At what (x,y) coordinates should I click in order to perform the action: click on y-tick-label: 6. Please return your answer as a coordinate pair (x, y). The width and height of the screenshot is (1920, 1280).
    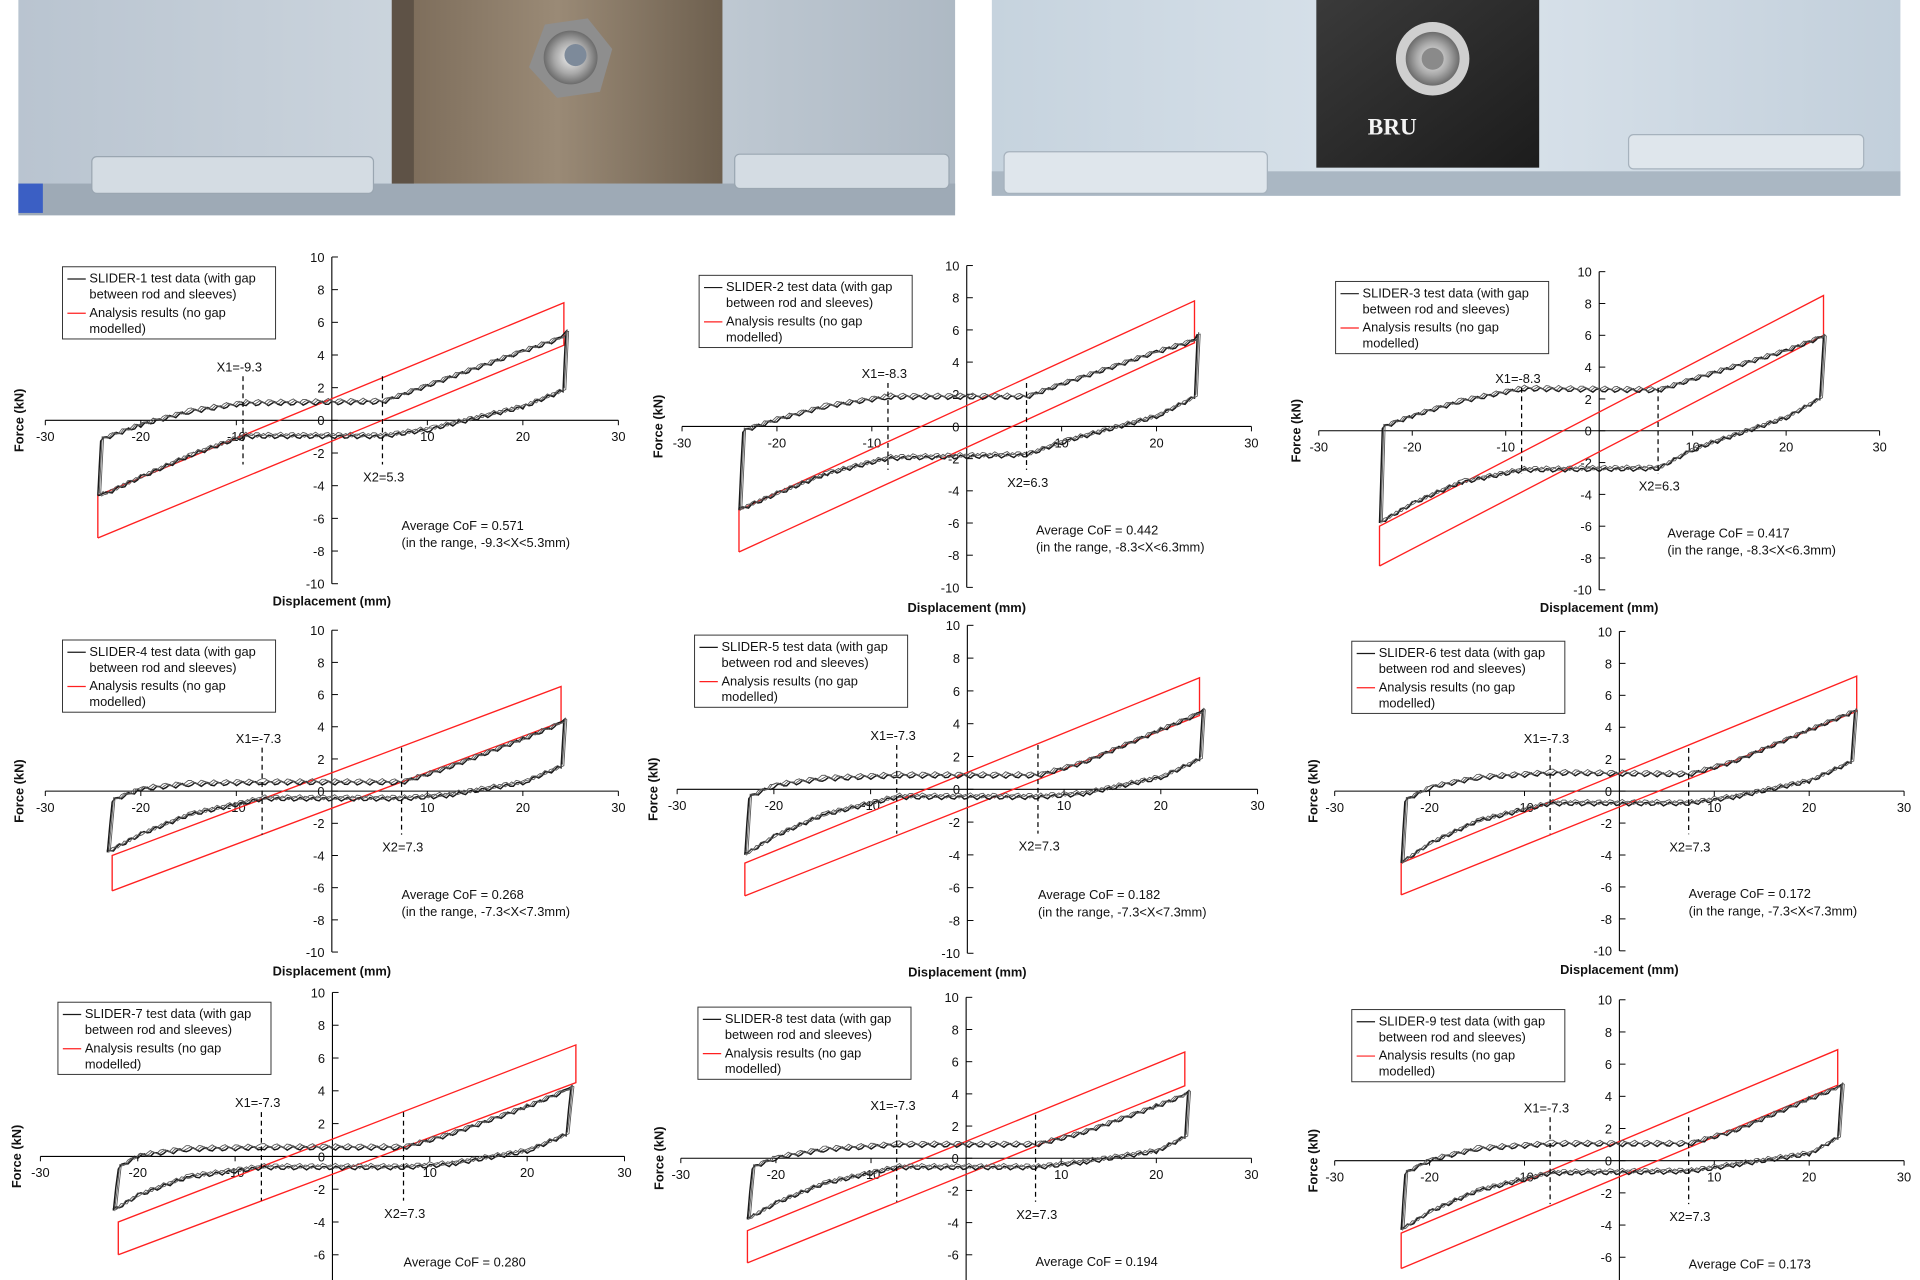
    Looking at the image, I should click on (955, 1062).